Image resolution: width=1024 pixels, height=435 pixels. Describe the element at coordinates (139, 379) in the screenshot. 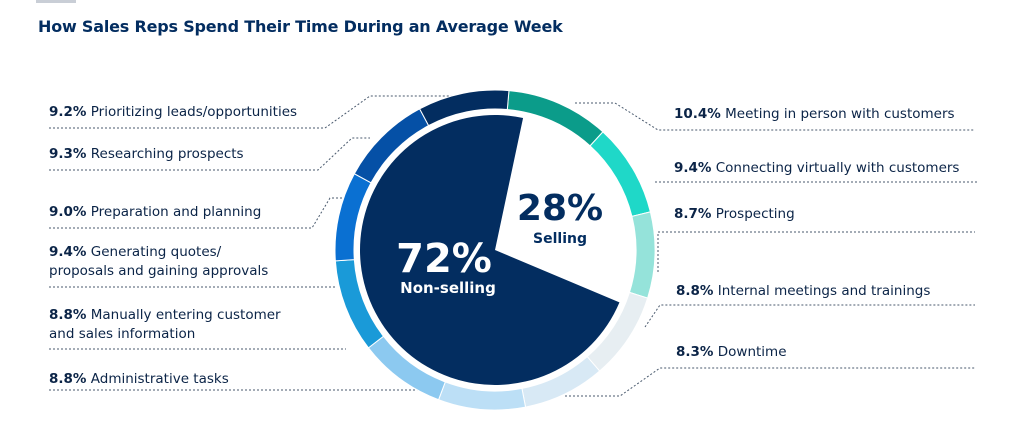

I see `label-administrative: 8.8% Administrative tasks` at that location.